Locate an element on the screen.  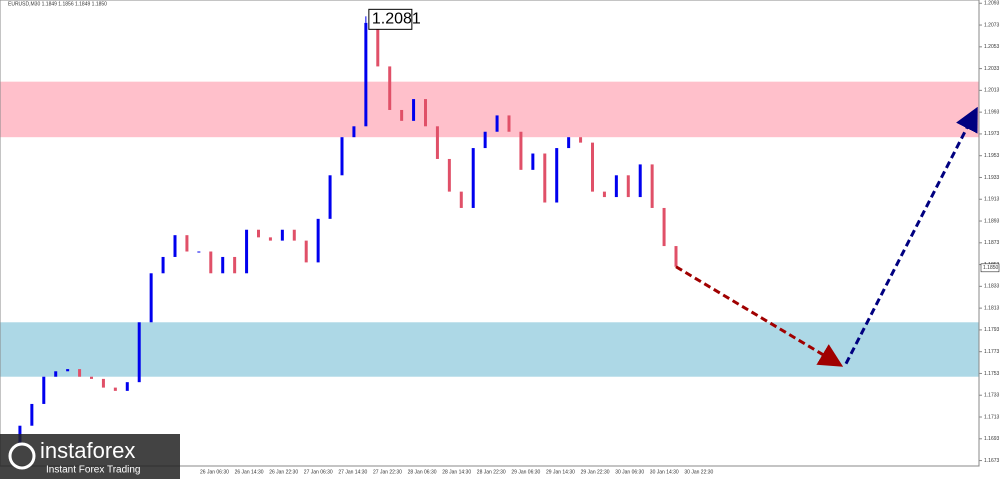
y-tick-label: 1.1953 is located at coordinates (992, 156).